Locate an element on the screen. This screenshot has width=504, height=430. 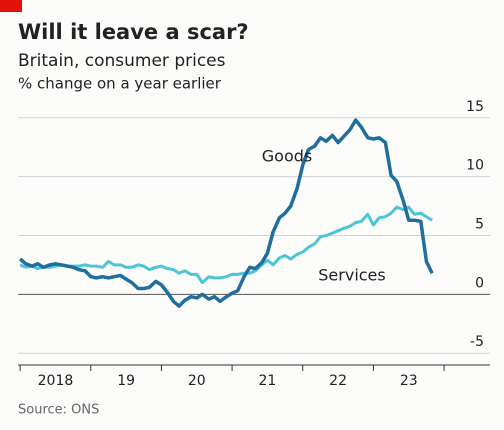
source: Source: ONS is located at coordinates (58, 410).